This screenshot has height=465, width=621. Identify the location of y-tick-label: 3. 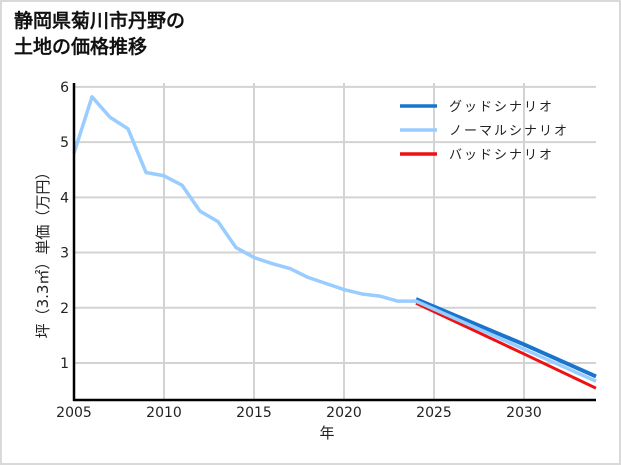
(64, 254).